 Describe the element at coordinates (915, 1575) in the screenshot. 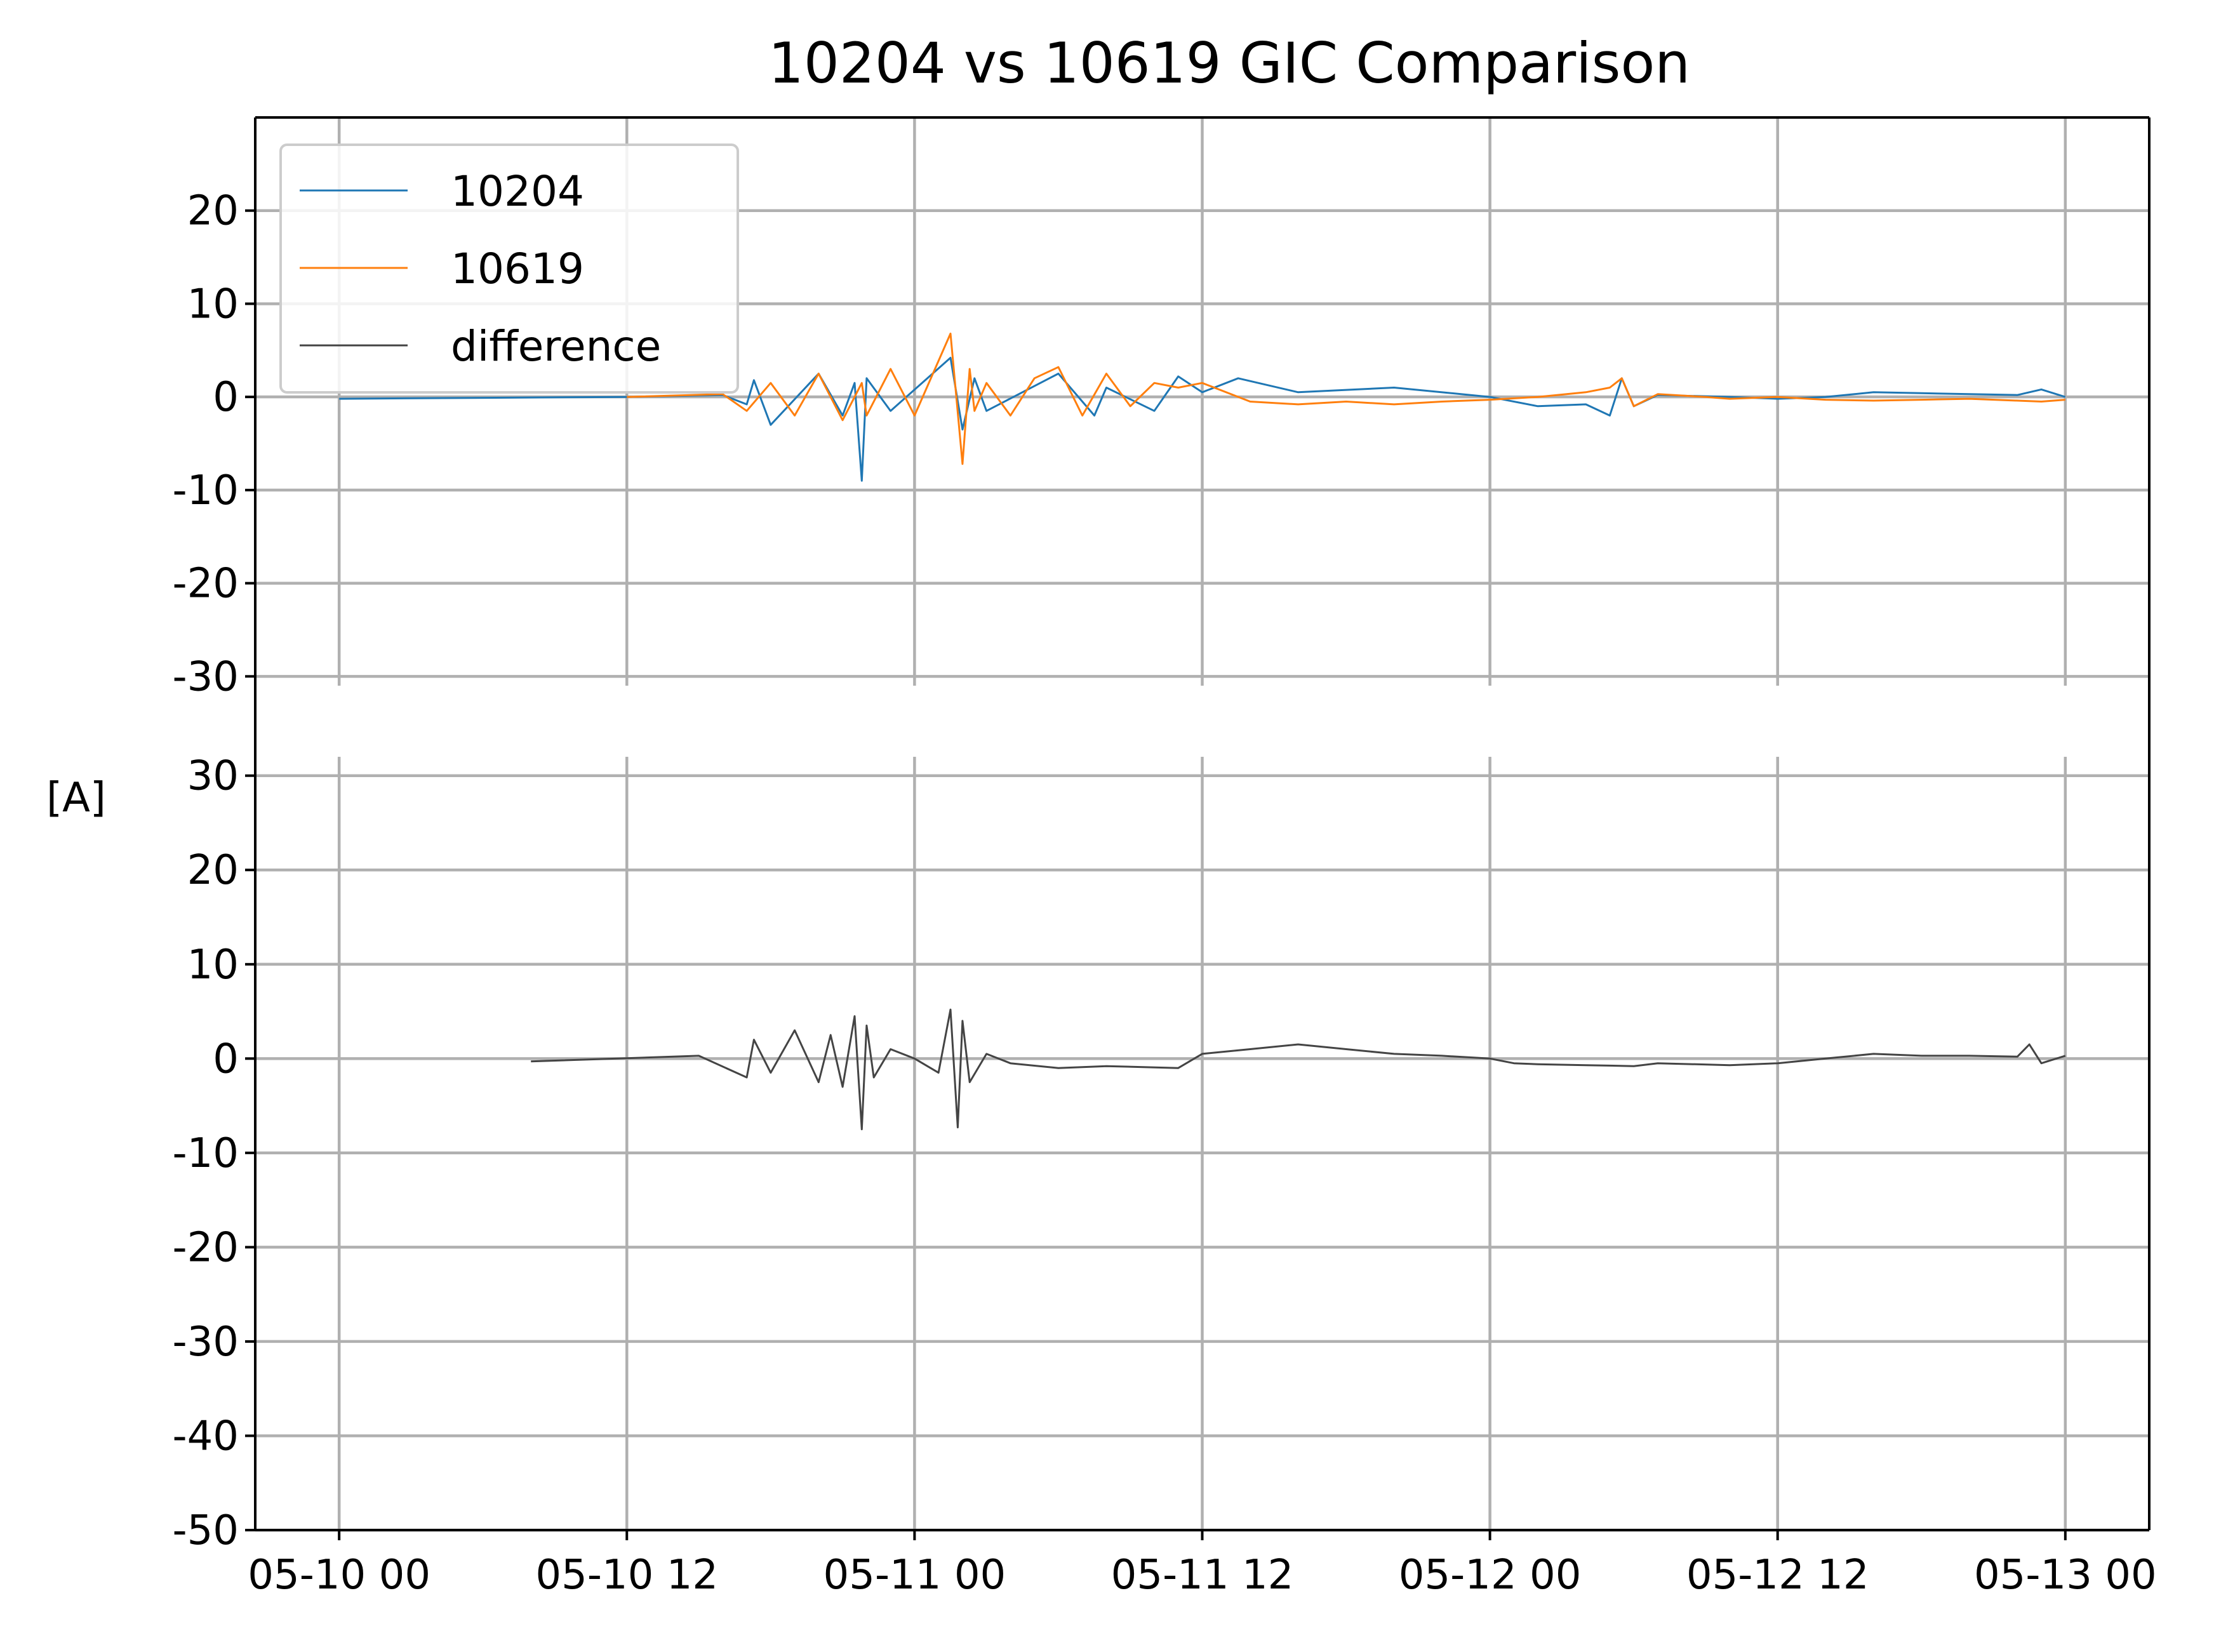

I see `x-tick-label: 05-11 00` at that location.